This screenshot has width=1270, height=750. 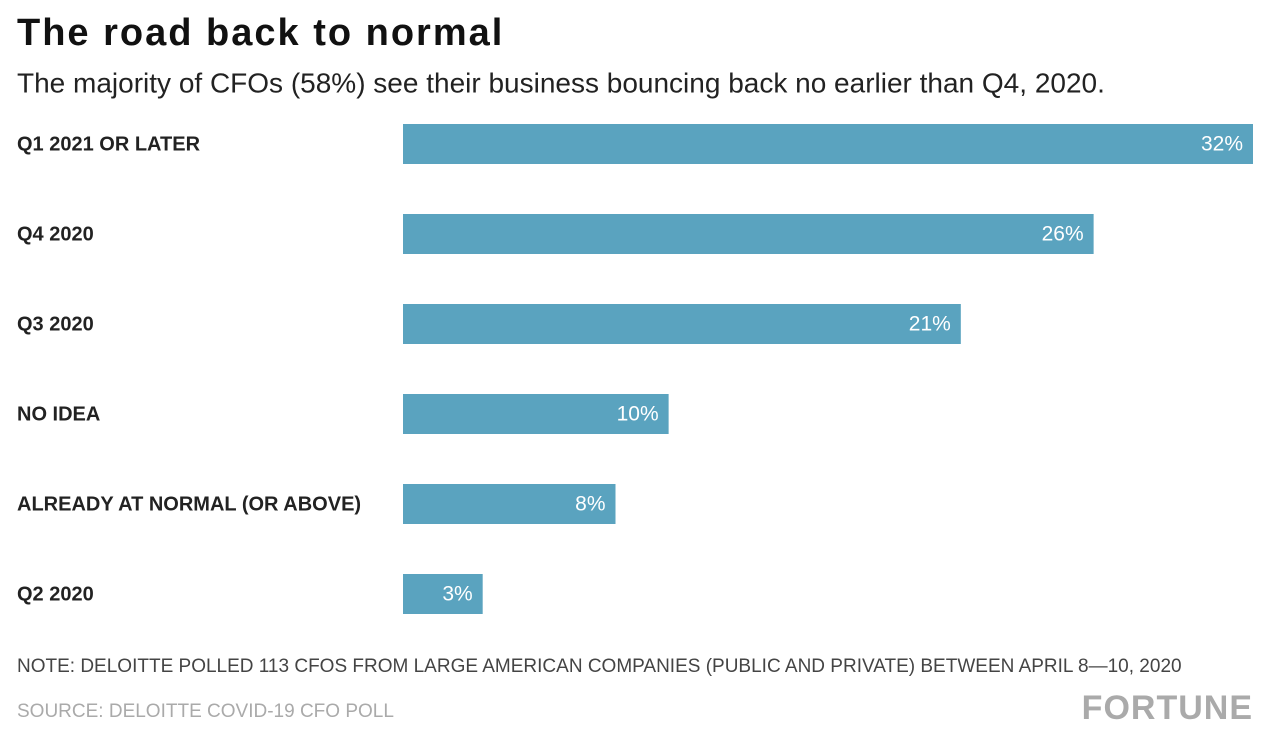 What do you see at coordinates (638, 414) in the screenshot?
I see `value-label: 10%` at bounding box center [638, 414].